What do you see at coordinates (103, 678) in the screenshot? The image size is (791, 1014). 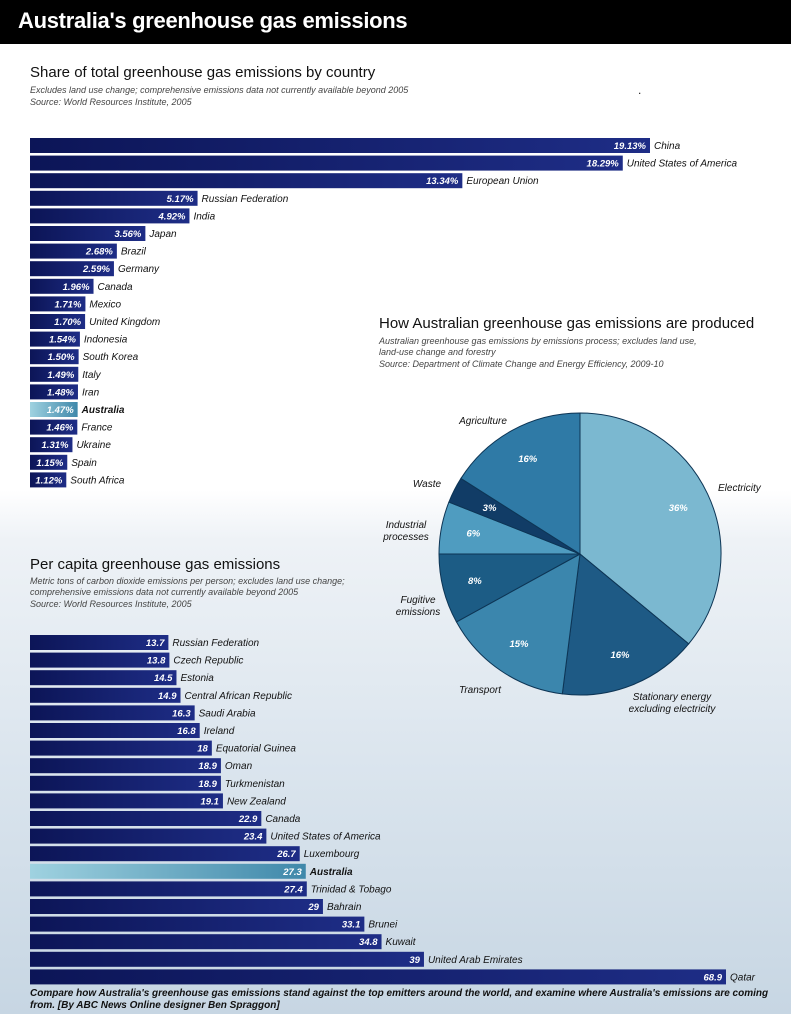 I see `bar-estonia` at bounding box center [103, 678].